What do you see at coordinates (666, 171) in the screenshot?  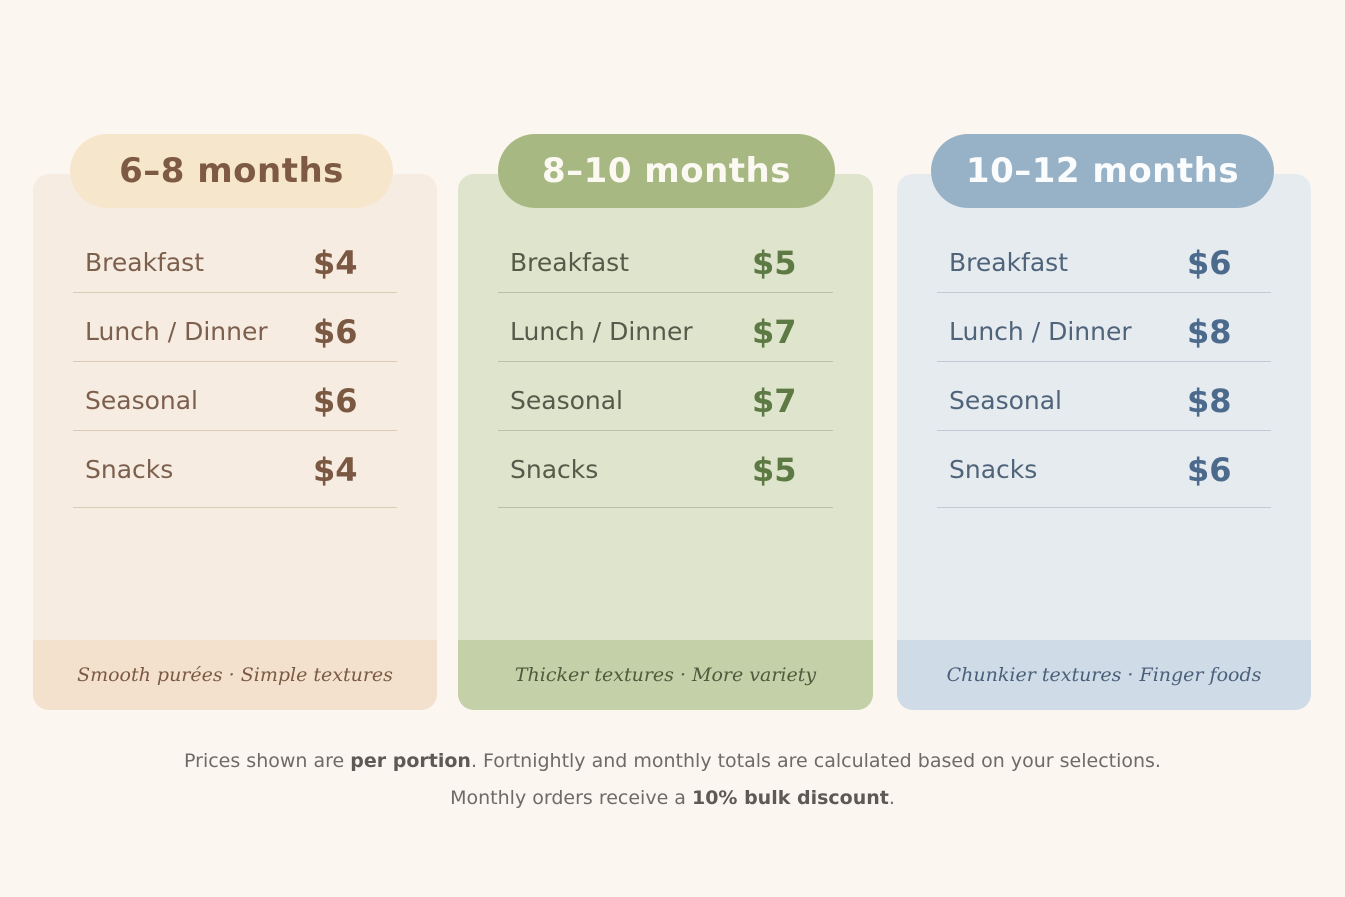 I see `age-range-title: 8–10 months` at bounding box center [666, 171].